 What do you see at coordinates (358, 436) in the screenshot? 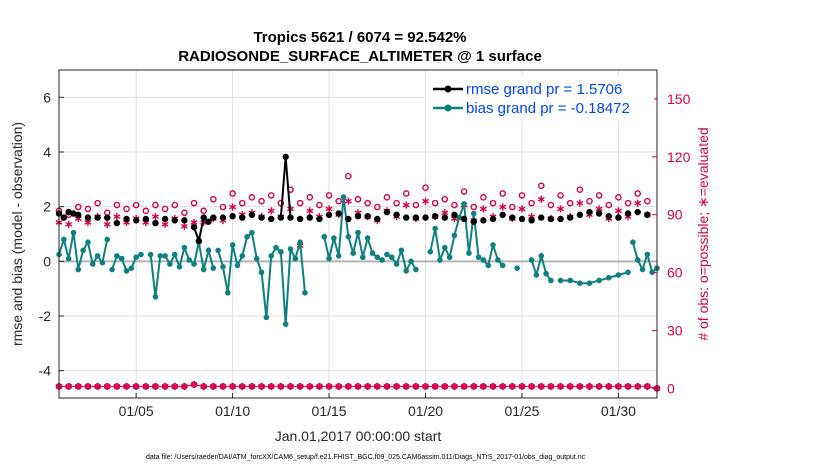
I see `x-axis-label: Jan.01,2017 00:00:00 start` at bounding box center [358, 436].